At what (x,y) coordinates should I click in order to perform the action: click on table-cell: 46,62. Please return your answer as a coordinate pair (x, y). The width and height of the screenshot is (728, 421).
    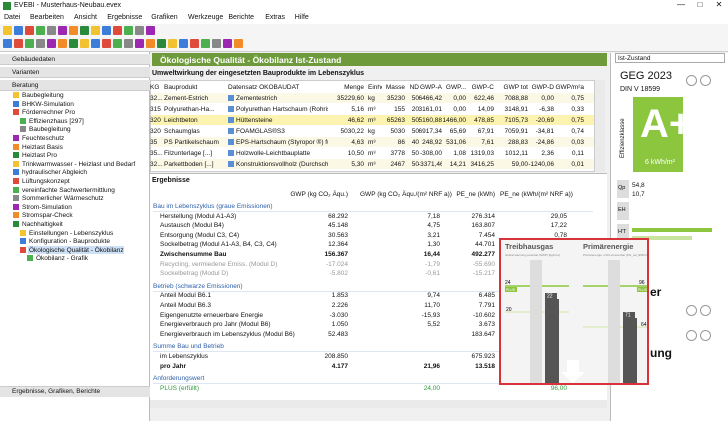
    Looking at the image, I should click on (355, 120).